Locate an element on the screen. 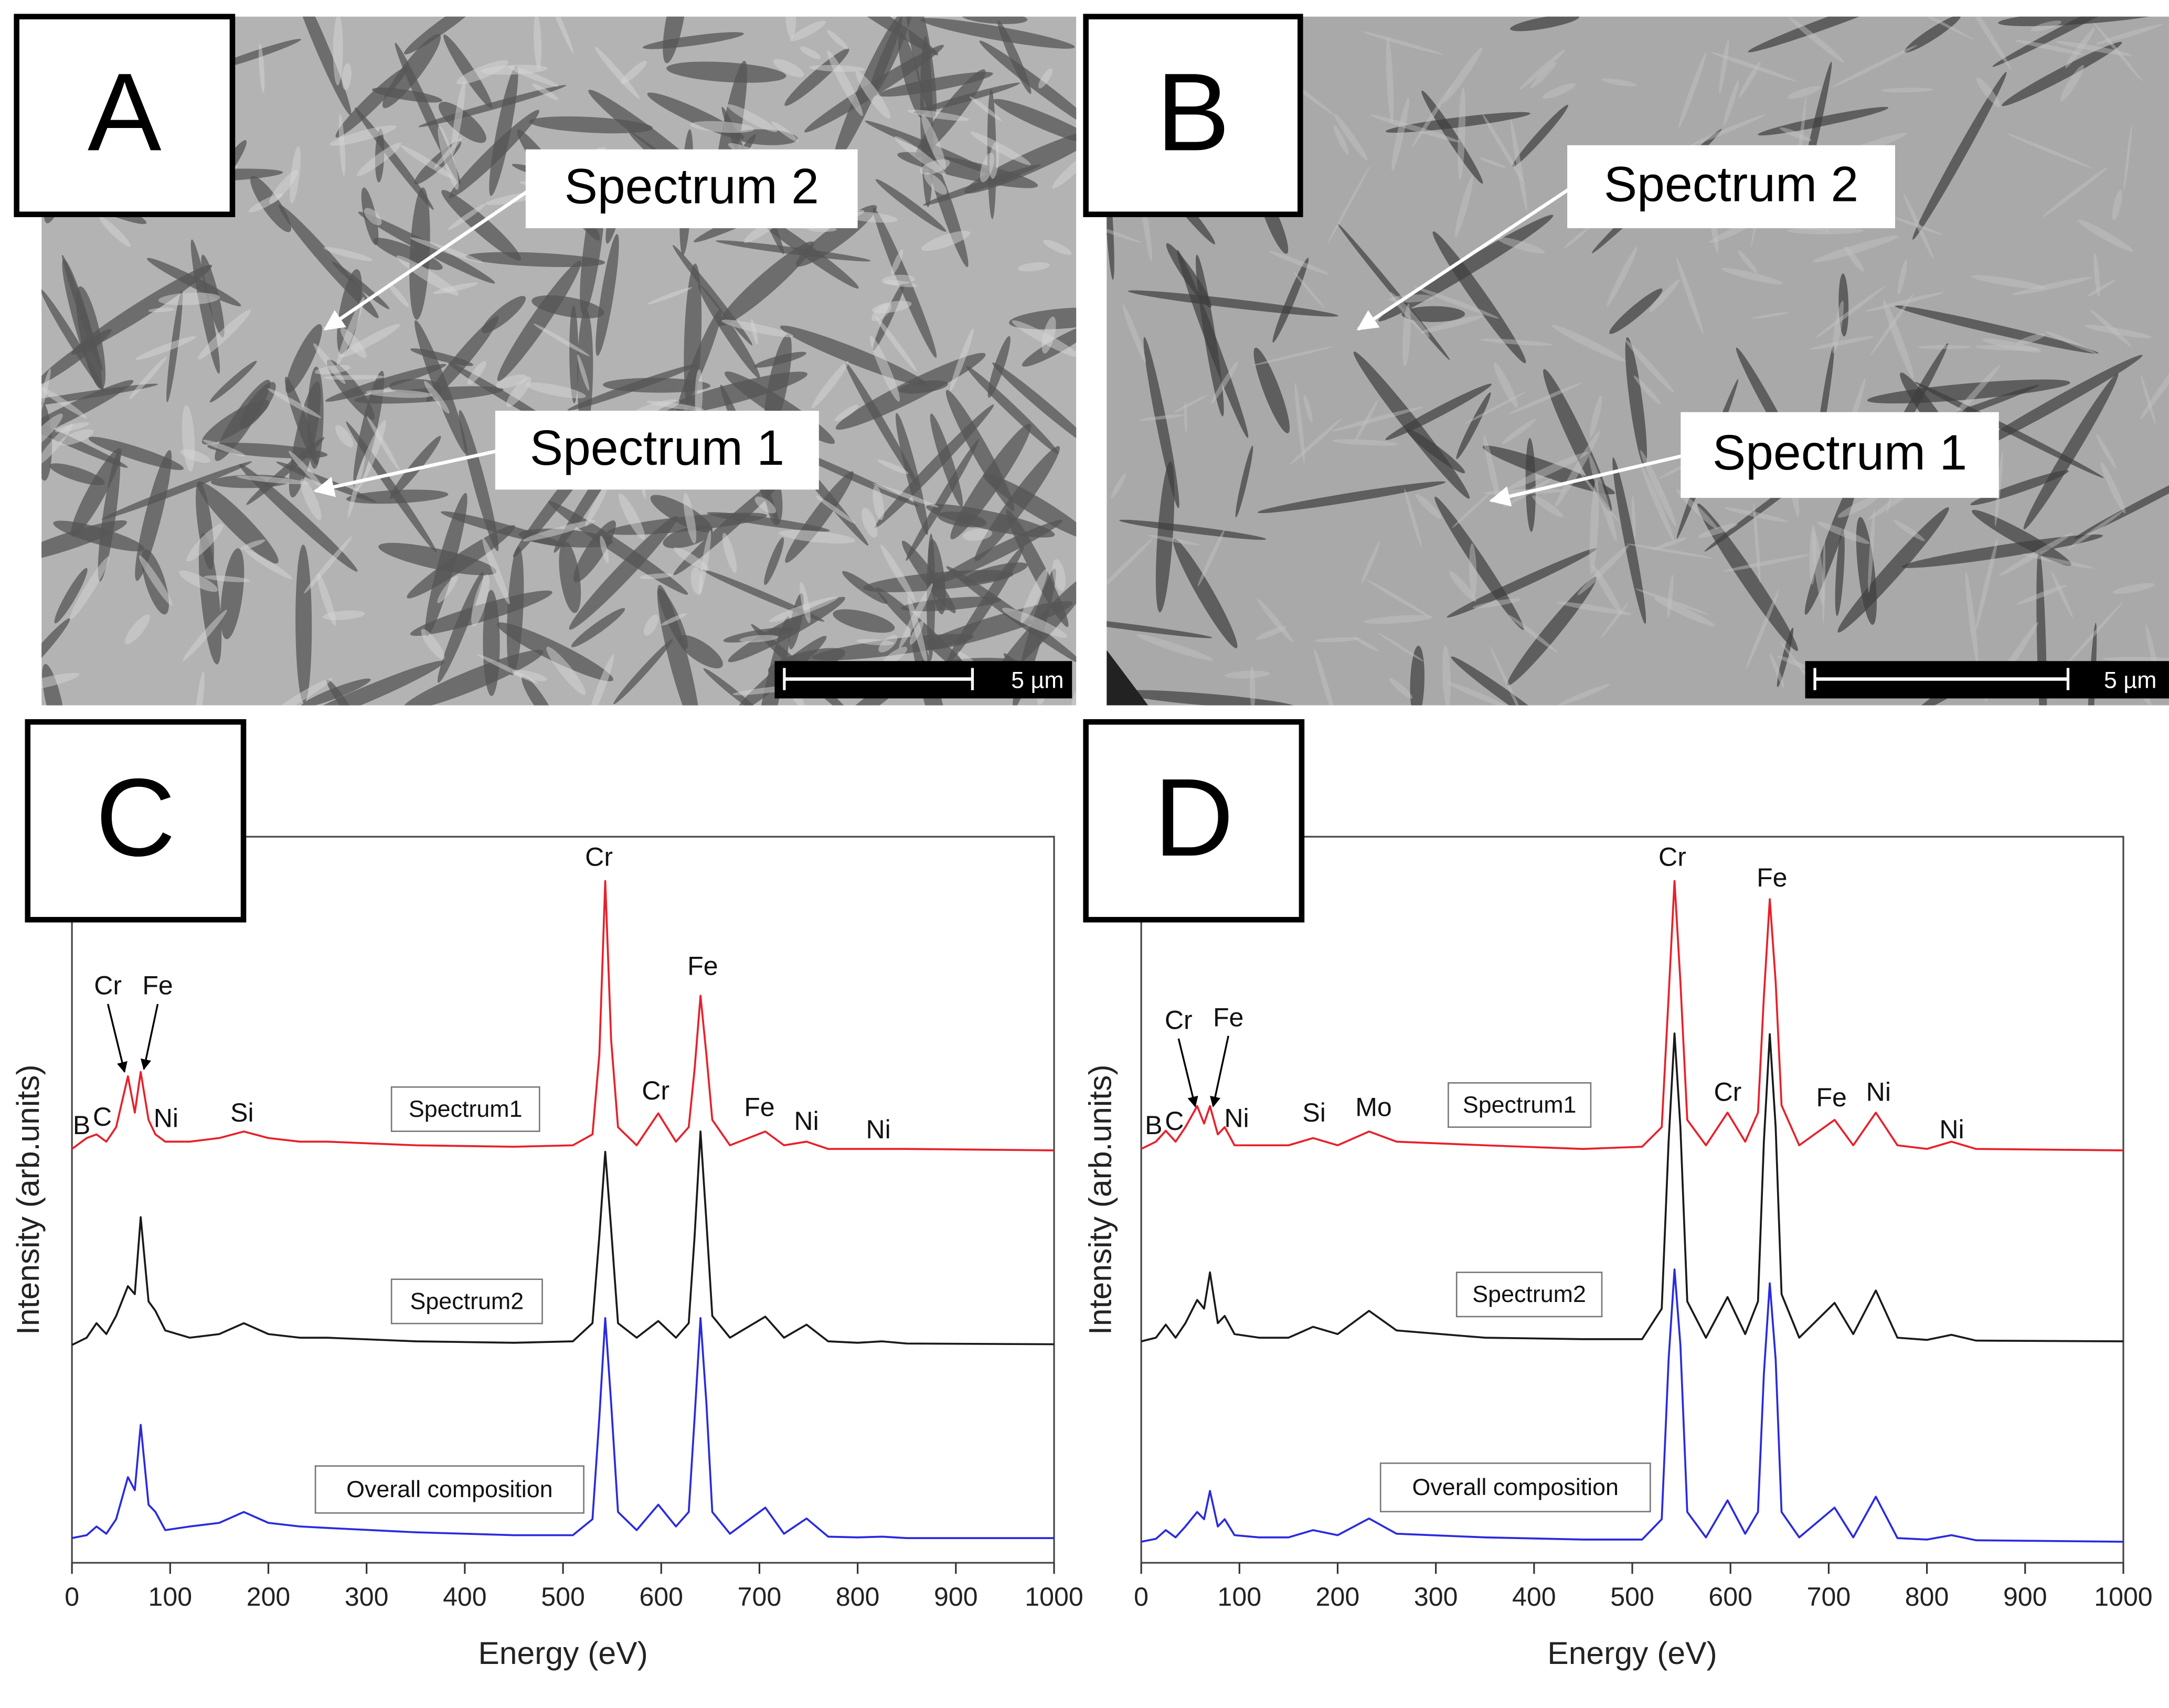 The image size is (2169, 1708). peak-label: Ni is located at coordinates (806, 1121).